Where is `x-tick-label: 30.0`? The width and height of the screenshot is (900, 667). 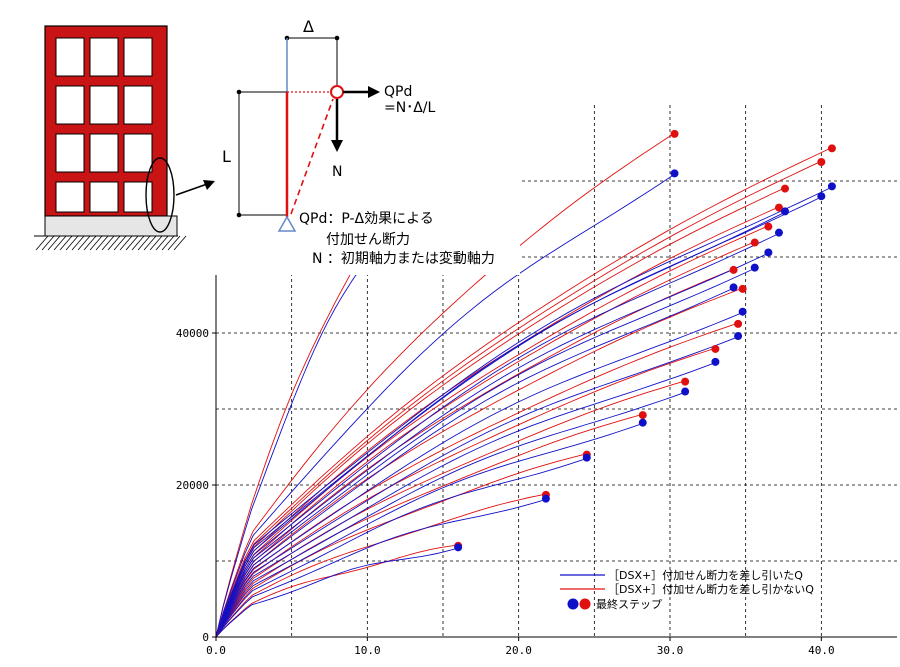
x-tick-label: 30.0 is located at coordinates (670, 650).